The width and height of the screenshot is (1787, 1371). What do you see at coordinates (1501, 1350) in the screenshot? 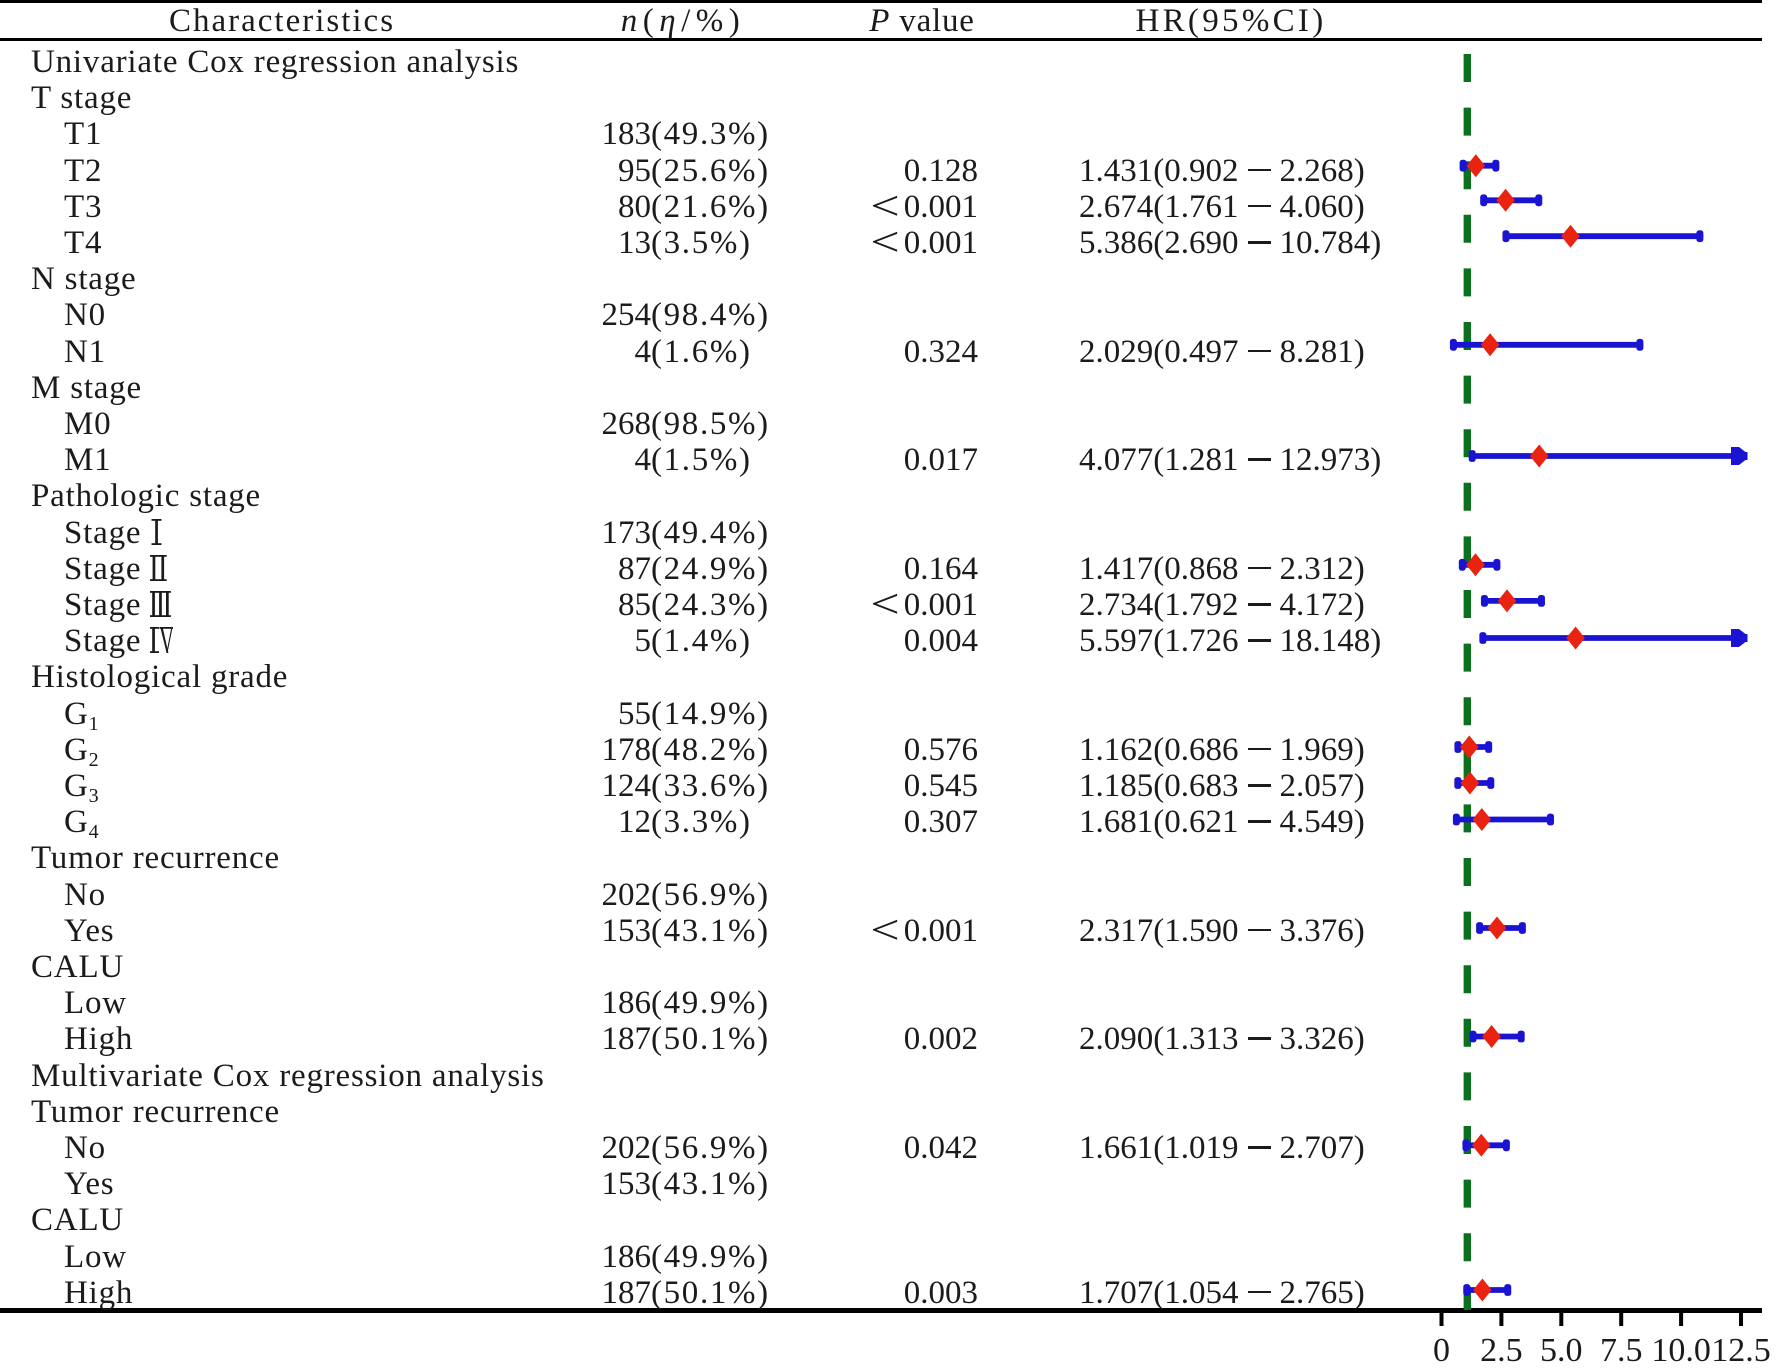
I see `svg-text: 2.5` at bounding box center [1501, 1350].